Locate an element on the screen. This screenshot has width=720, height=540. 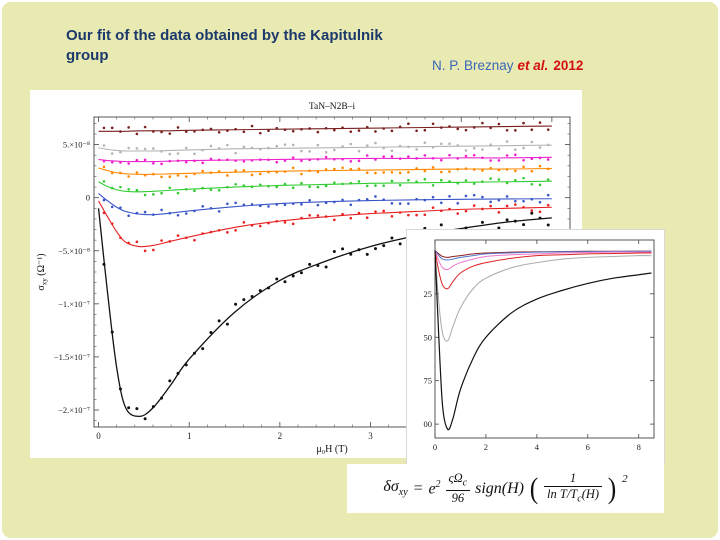
attribution-etal: et al. is located at coordinates (533, 65).